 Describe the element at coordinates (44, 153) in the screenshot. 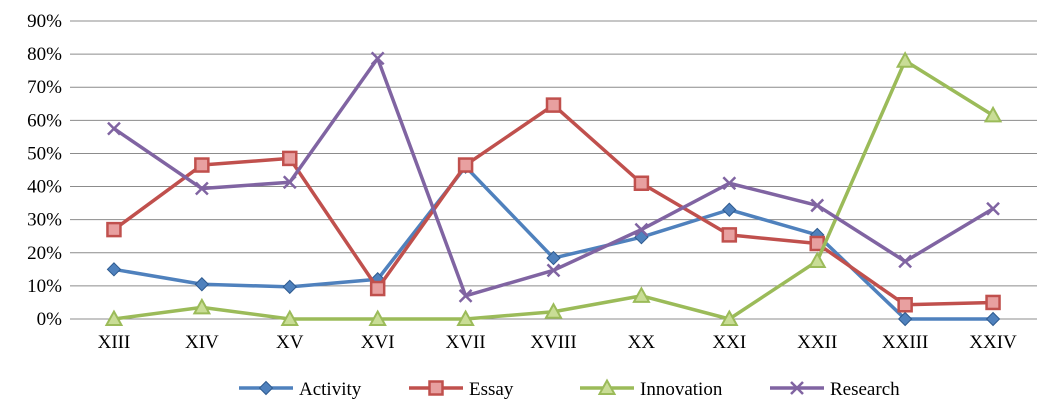

I see `y-tick-label: 50%` at that location.